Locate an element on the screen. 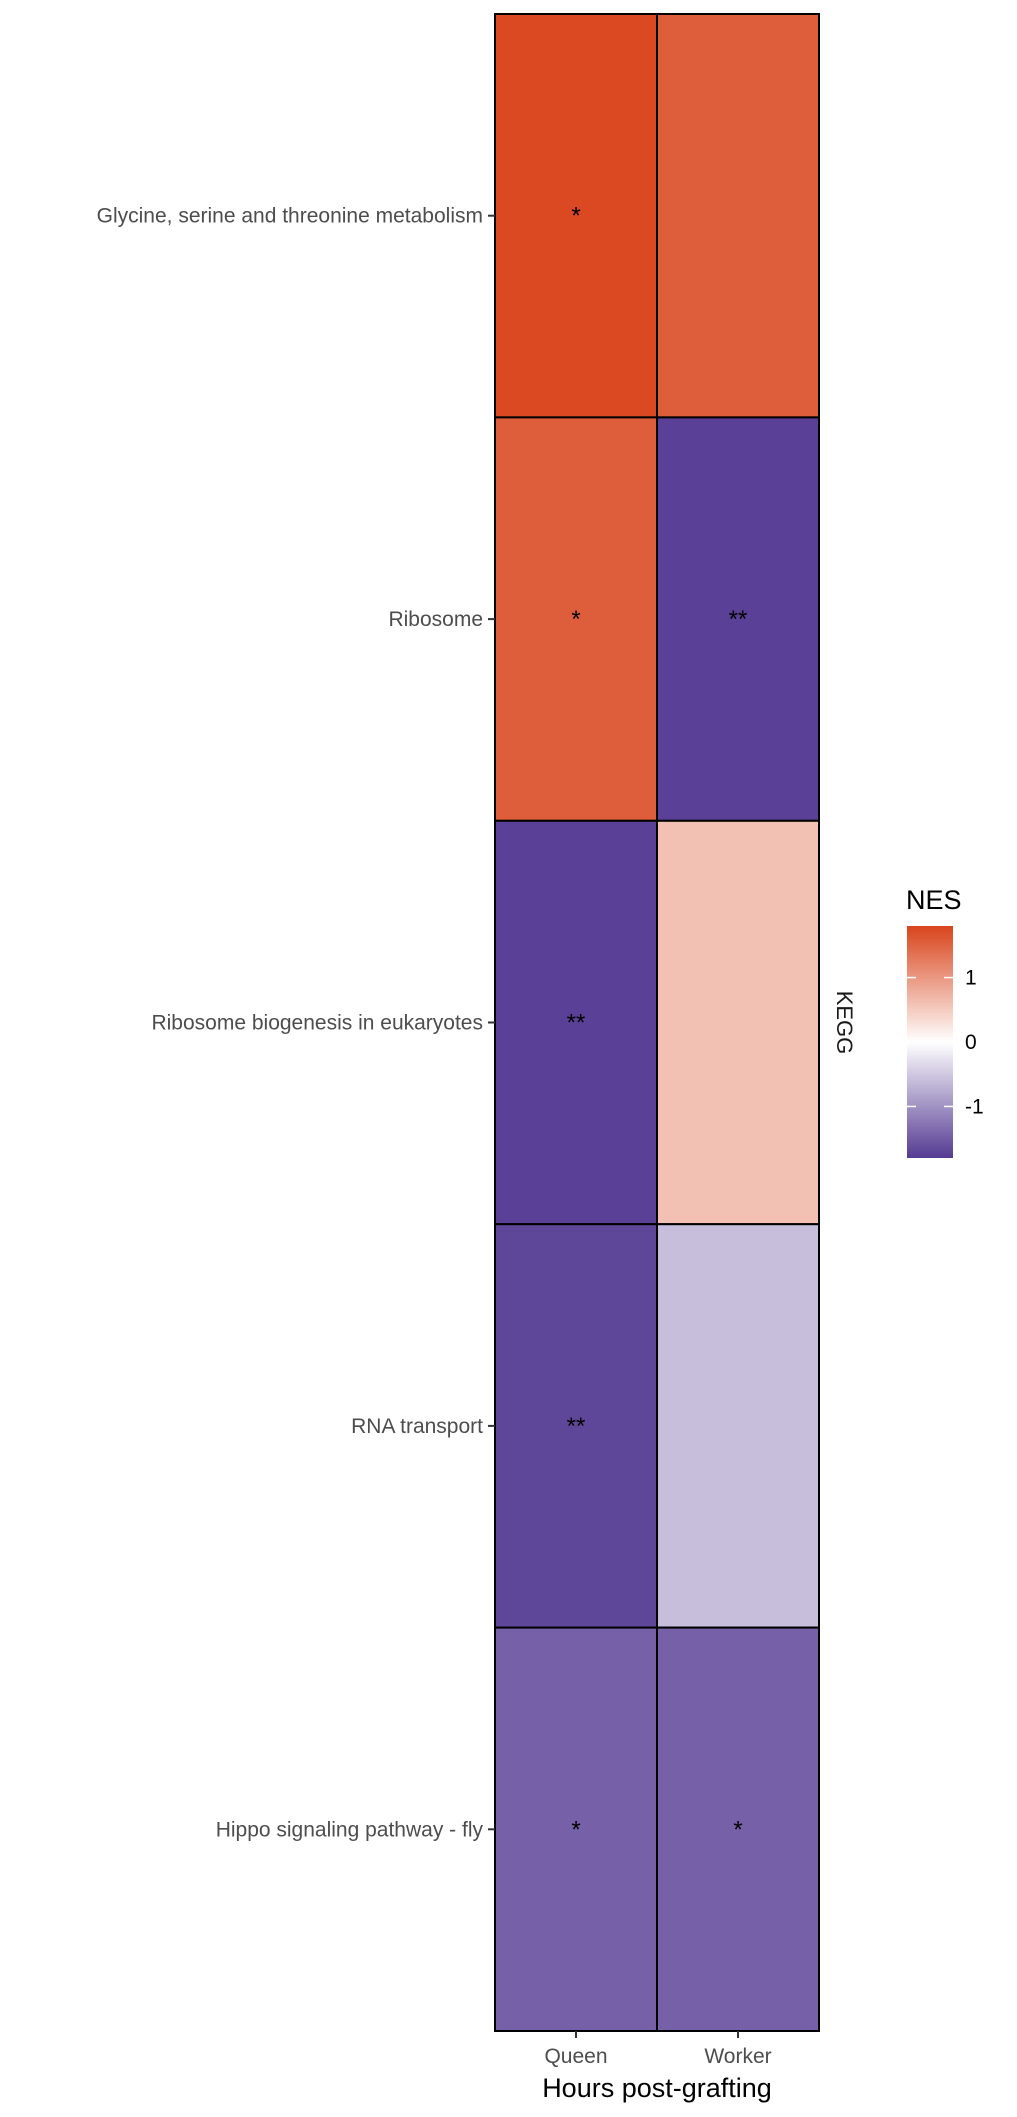 This screenshot has width=1017, height=2117. x-axis: Queen Worker is located at coordinates (658, 2049).